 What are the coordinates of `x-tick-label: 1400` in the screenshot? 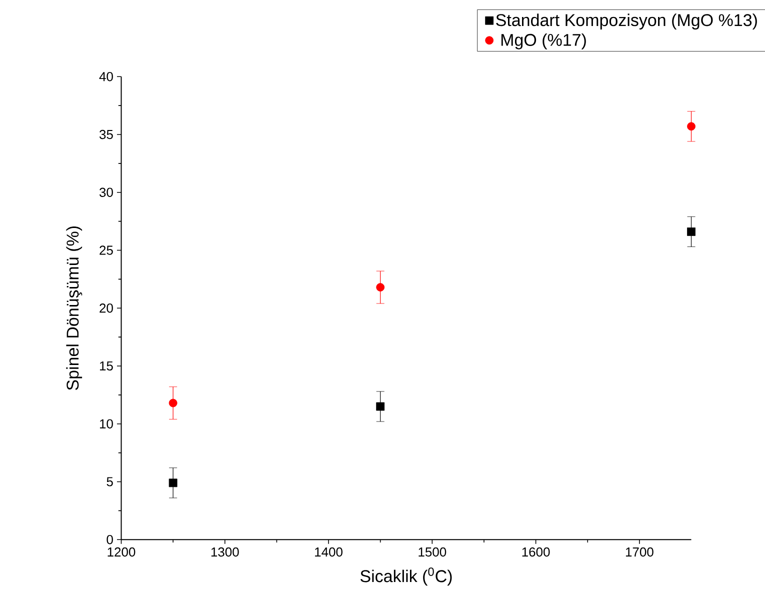 It's located at (328, 552).